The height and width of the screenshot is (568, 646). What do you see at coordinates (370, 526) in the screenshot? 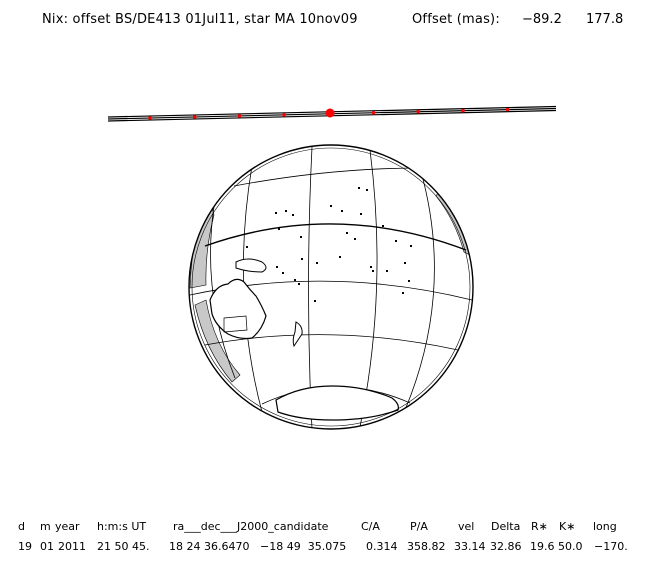
I see `header-ca: C/A` at bounding box center [370, 526].